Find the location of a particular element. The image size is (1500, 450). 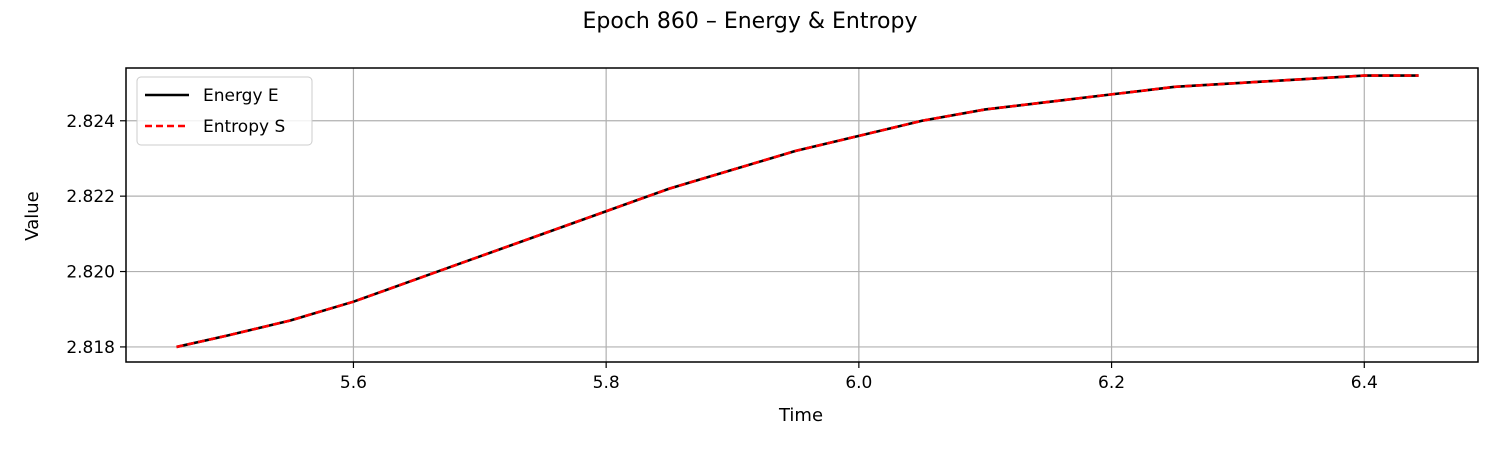

x-axis: 5.6 5.8 6.0 6.2 6.4 is located at coordinates (859, 377).